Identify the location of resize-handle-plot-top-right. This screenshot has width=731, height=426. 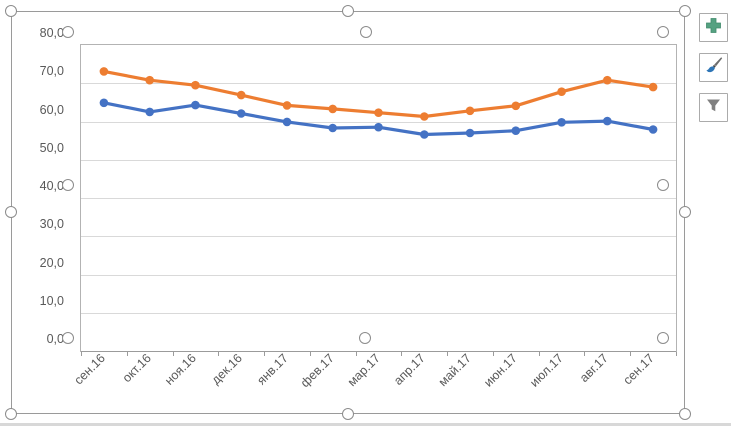
(663, 32).